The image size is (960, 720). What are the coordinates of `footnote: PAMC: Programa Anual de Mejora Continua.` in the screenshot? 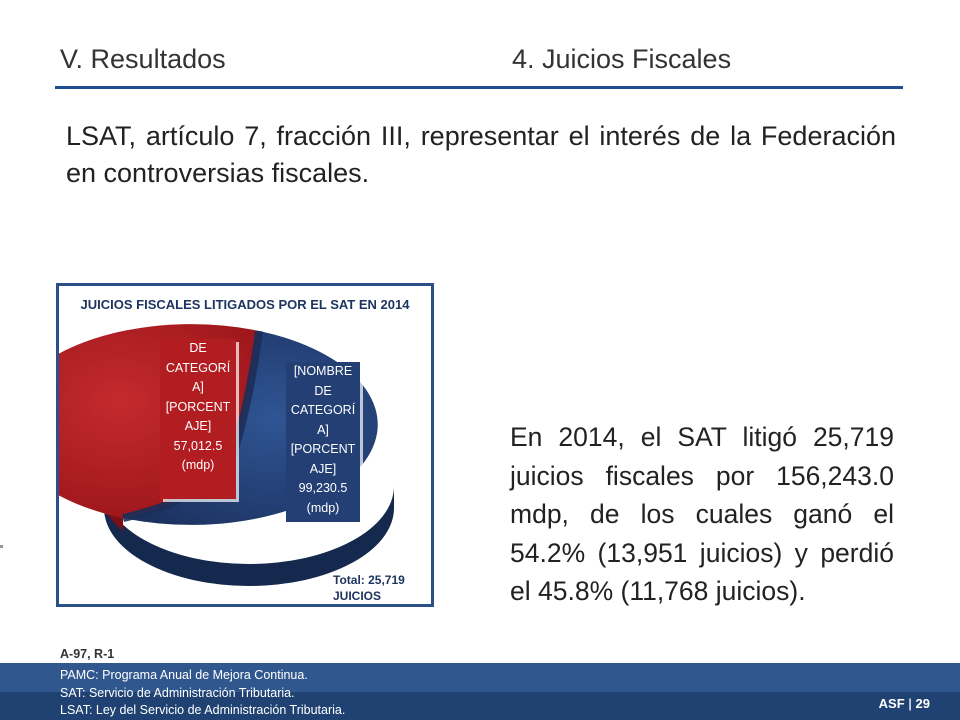 It's located at (184, 675).